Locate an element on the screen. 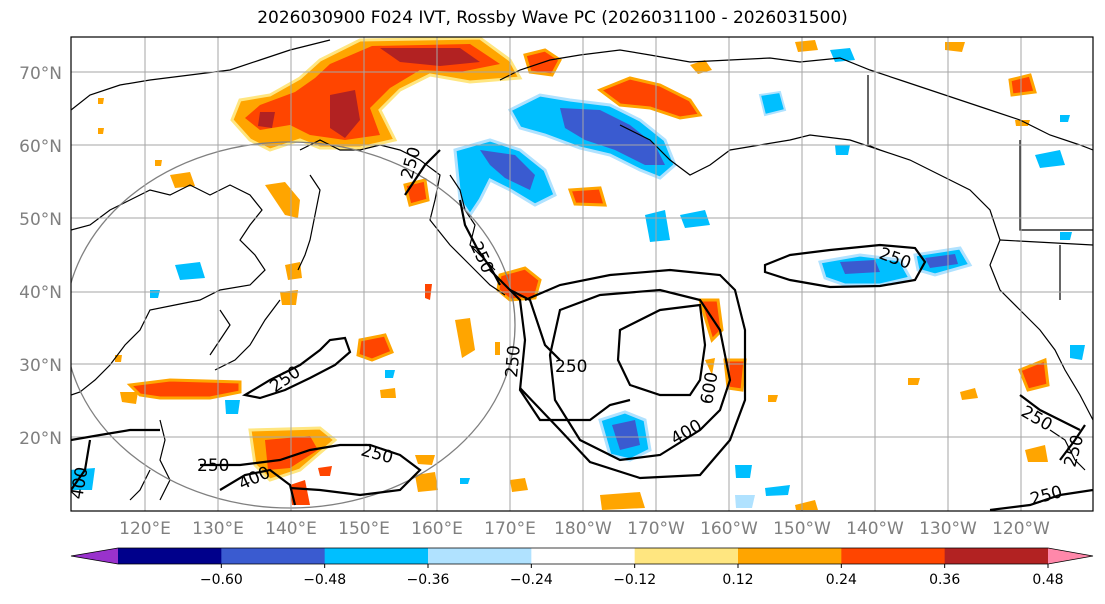 Image resolution: width=1105 pixels, height=604 pixels. lon-label: 120°W is located at coordinates (1021, 529).